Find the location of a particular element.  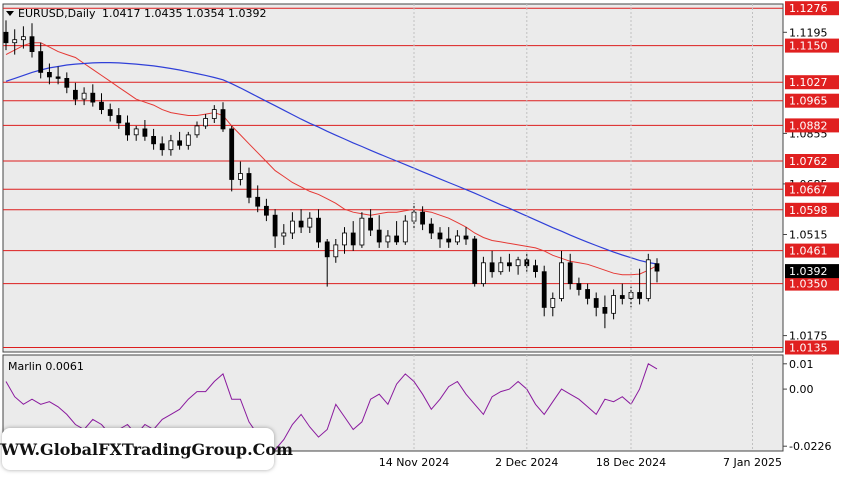

y-axis-label: 1.1195 is located at coordinates (808, 32).